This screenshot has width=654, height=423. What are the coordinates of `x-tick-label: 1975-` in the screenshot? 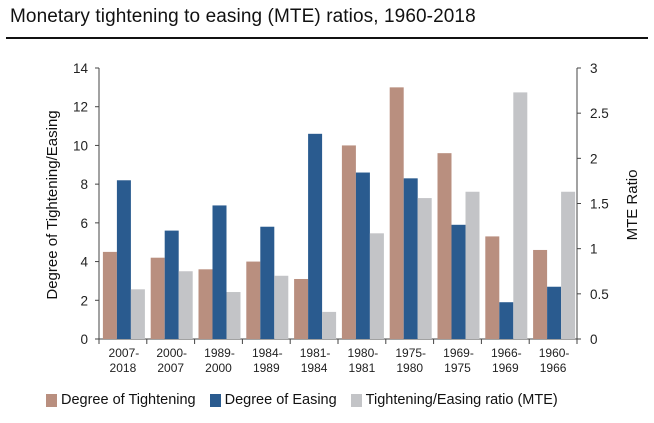 It's located at (410, 353).